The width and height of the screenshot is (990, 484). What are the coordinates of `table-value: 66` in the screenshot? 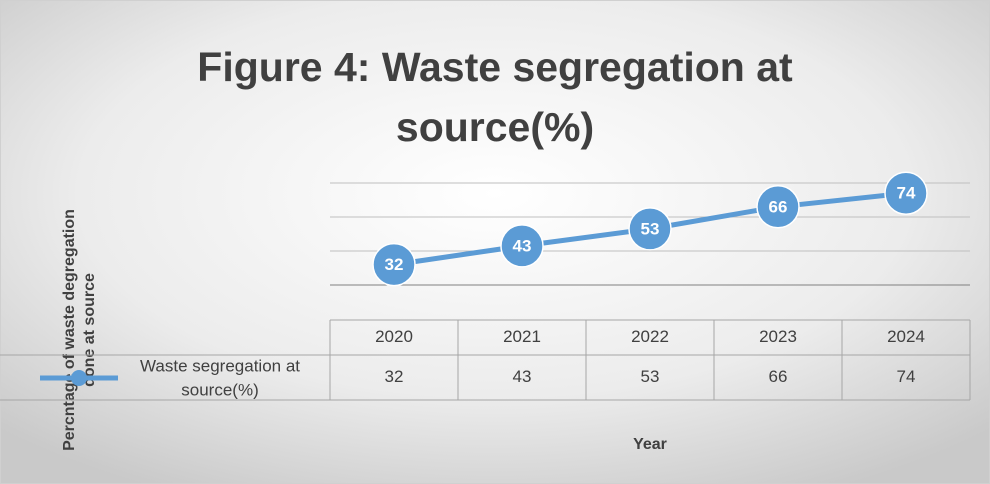 It's located at (778, 376).